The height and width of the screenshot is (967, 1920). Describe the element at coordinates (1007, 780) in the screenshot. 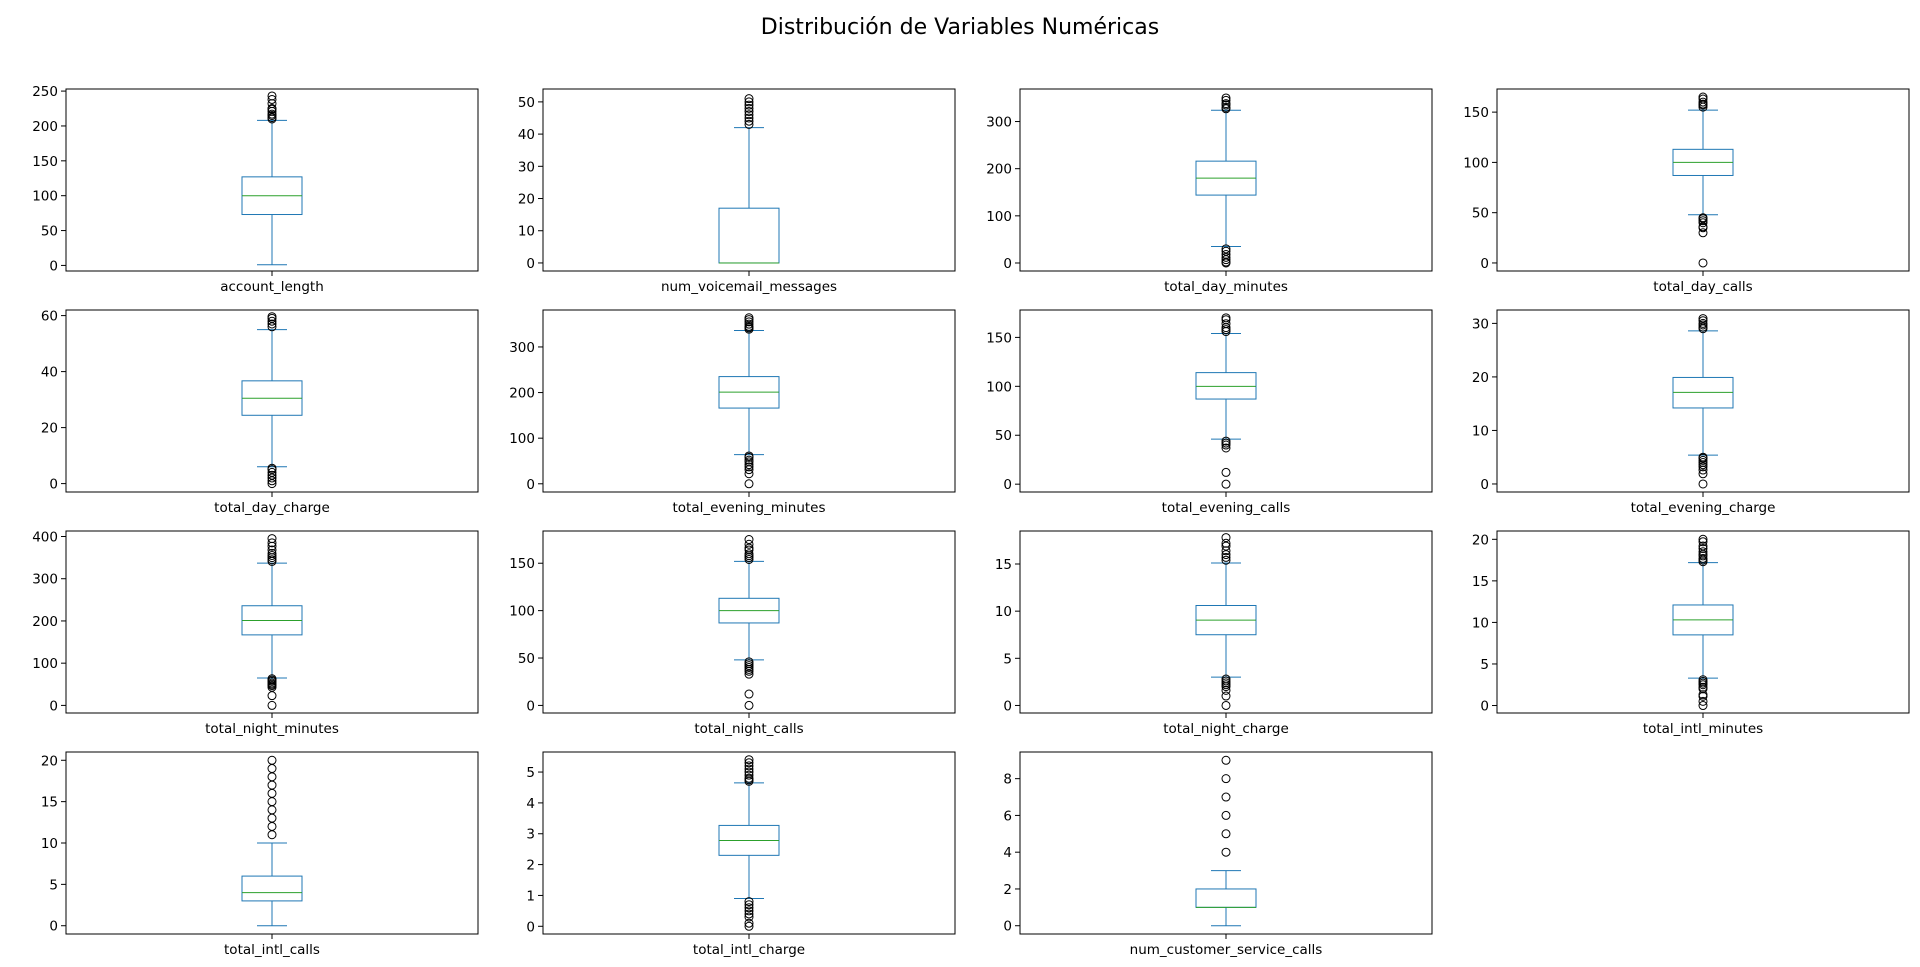

I see `y-tick-label: 8` at that location.